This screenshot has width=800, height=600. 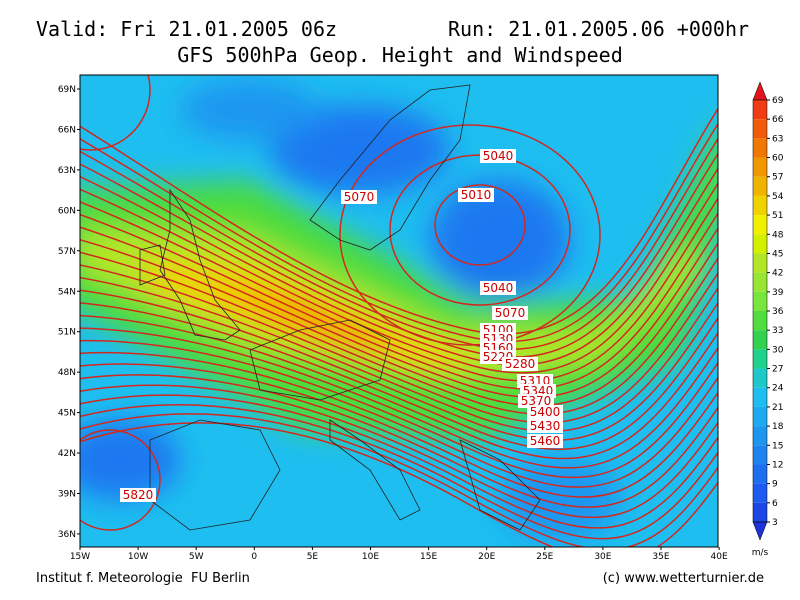 I want to click on longitude-label: 0, so click(x=254, y=557).